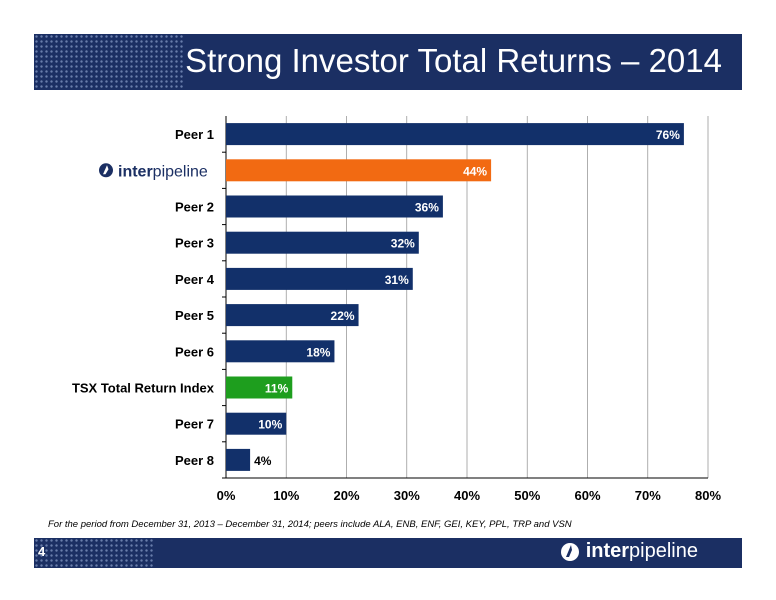  What do you see at coordinates (607, 551) in the screenshot?
I see `footer-logo-inter: inter` at bounding box center [607, 551].